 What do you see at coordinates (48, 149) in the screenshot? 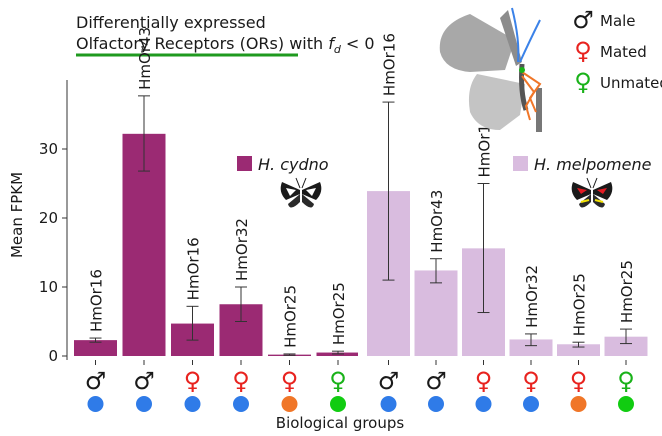
I see `y-tick-label: 30` at bounding box center [48, 149].